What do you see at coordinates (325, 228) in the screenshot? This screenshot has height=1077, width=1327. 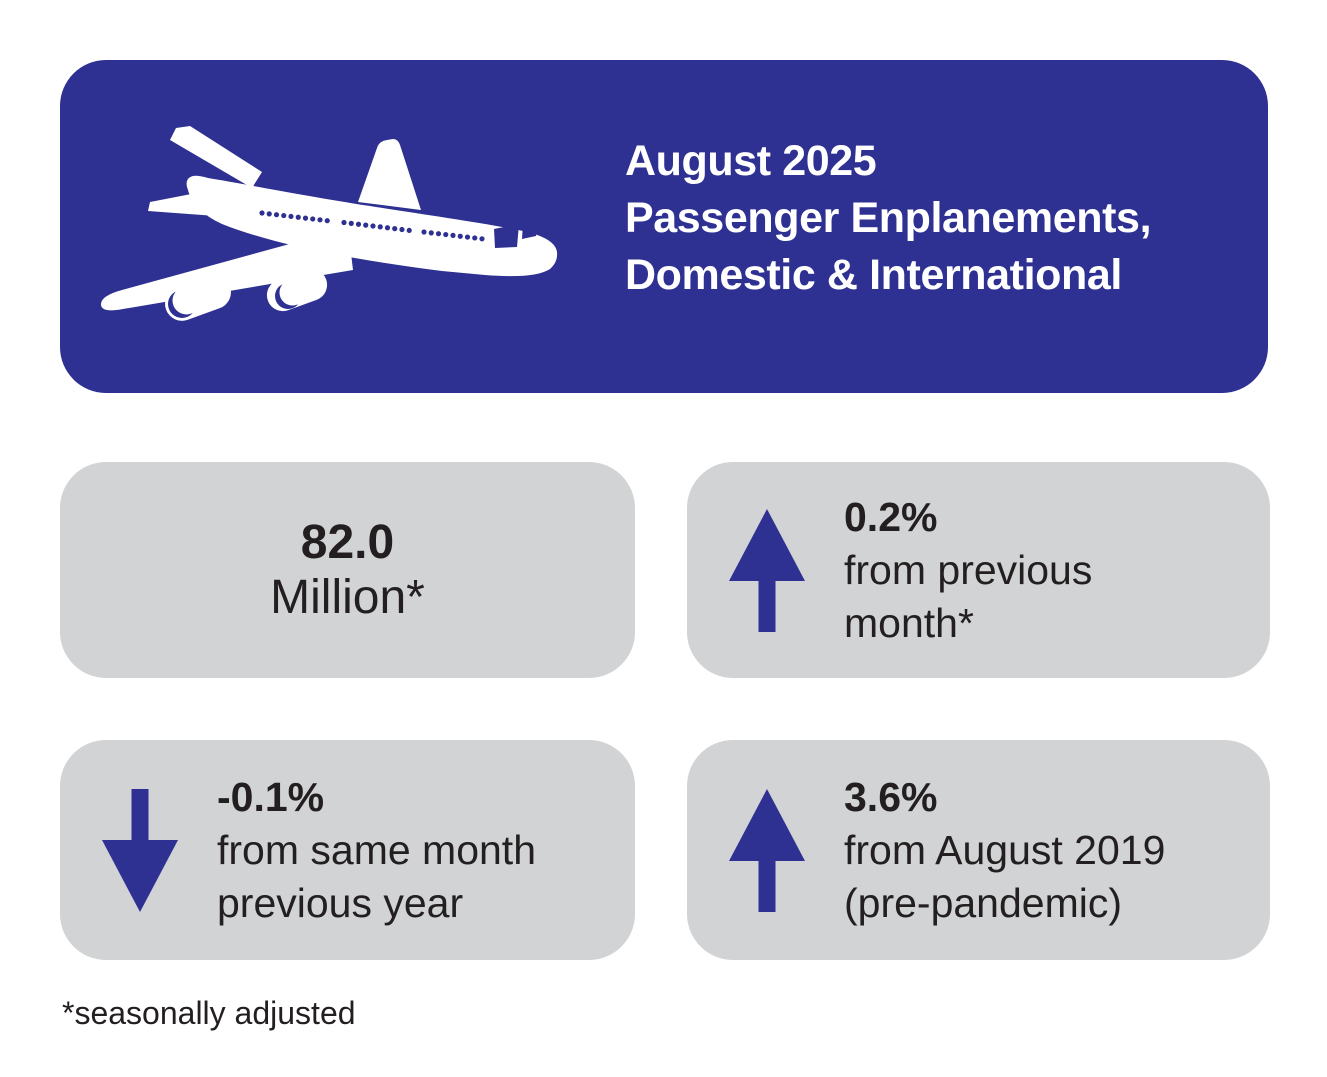 I see `airplane-icon` at bounding box center [325, 228].